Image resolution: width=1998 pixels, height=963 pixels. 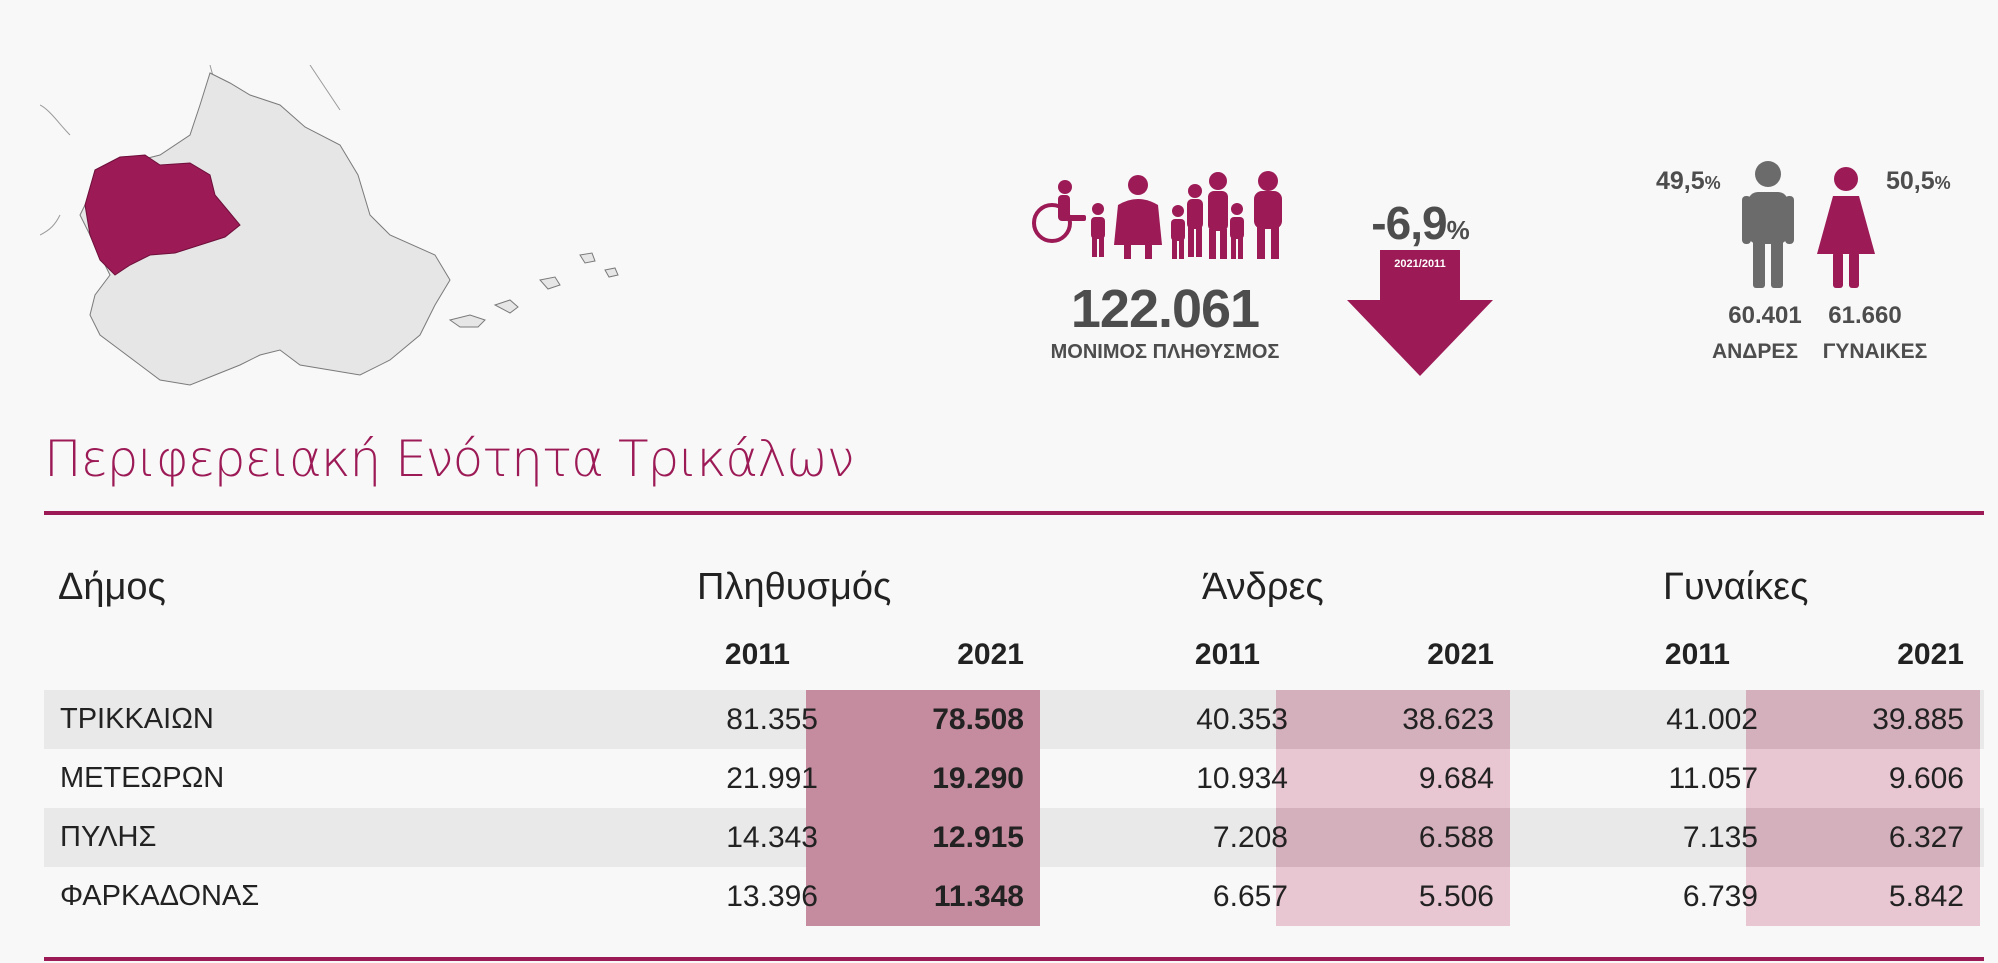 What do you see at coordinates (978, 896) in the screenshot?
I see `population-2021: 11.348` at bounding box center [978, 896].